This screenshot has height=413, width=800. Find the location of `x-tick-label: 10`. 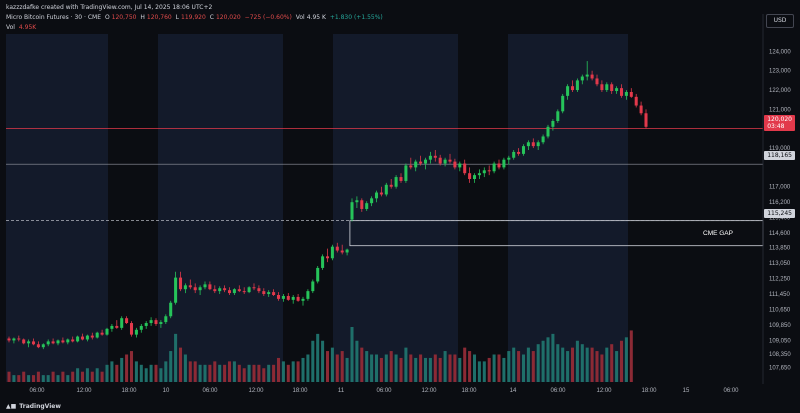

x-tick-label: 10 is located at coordinates (166, 391).